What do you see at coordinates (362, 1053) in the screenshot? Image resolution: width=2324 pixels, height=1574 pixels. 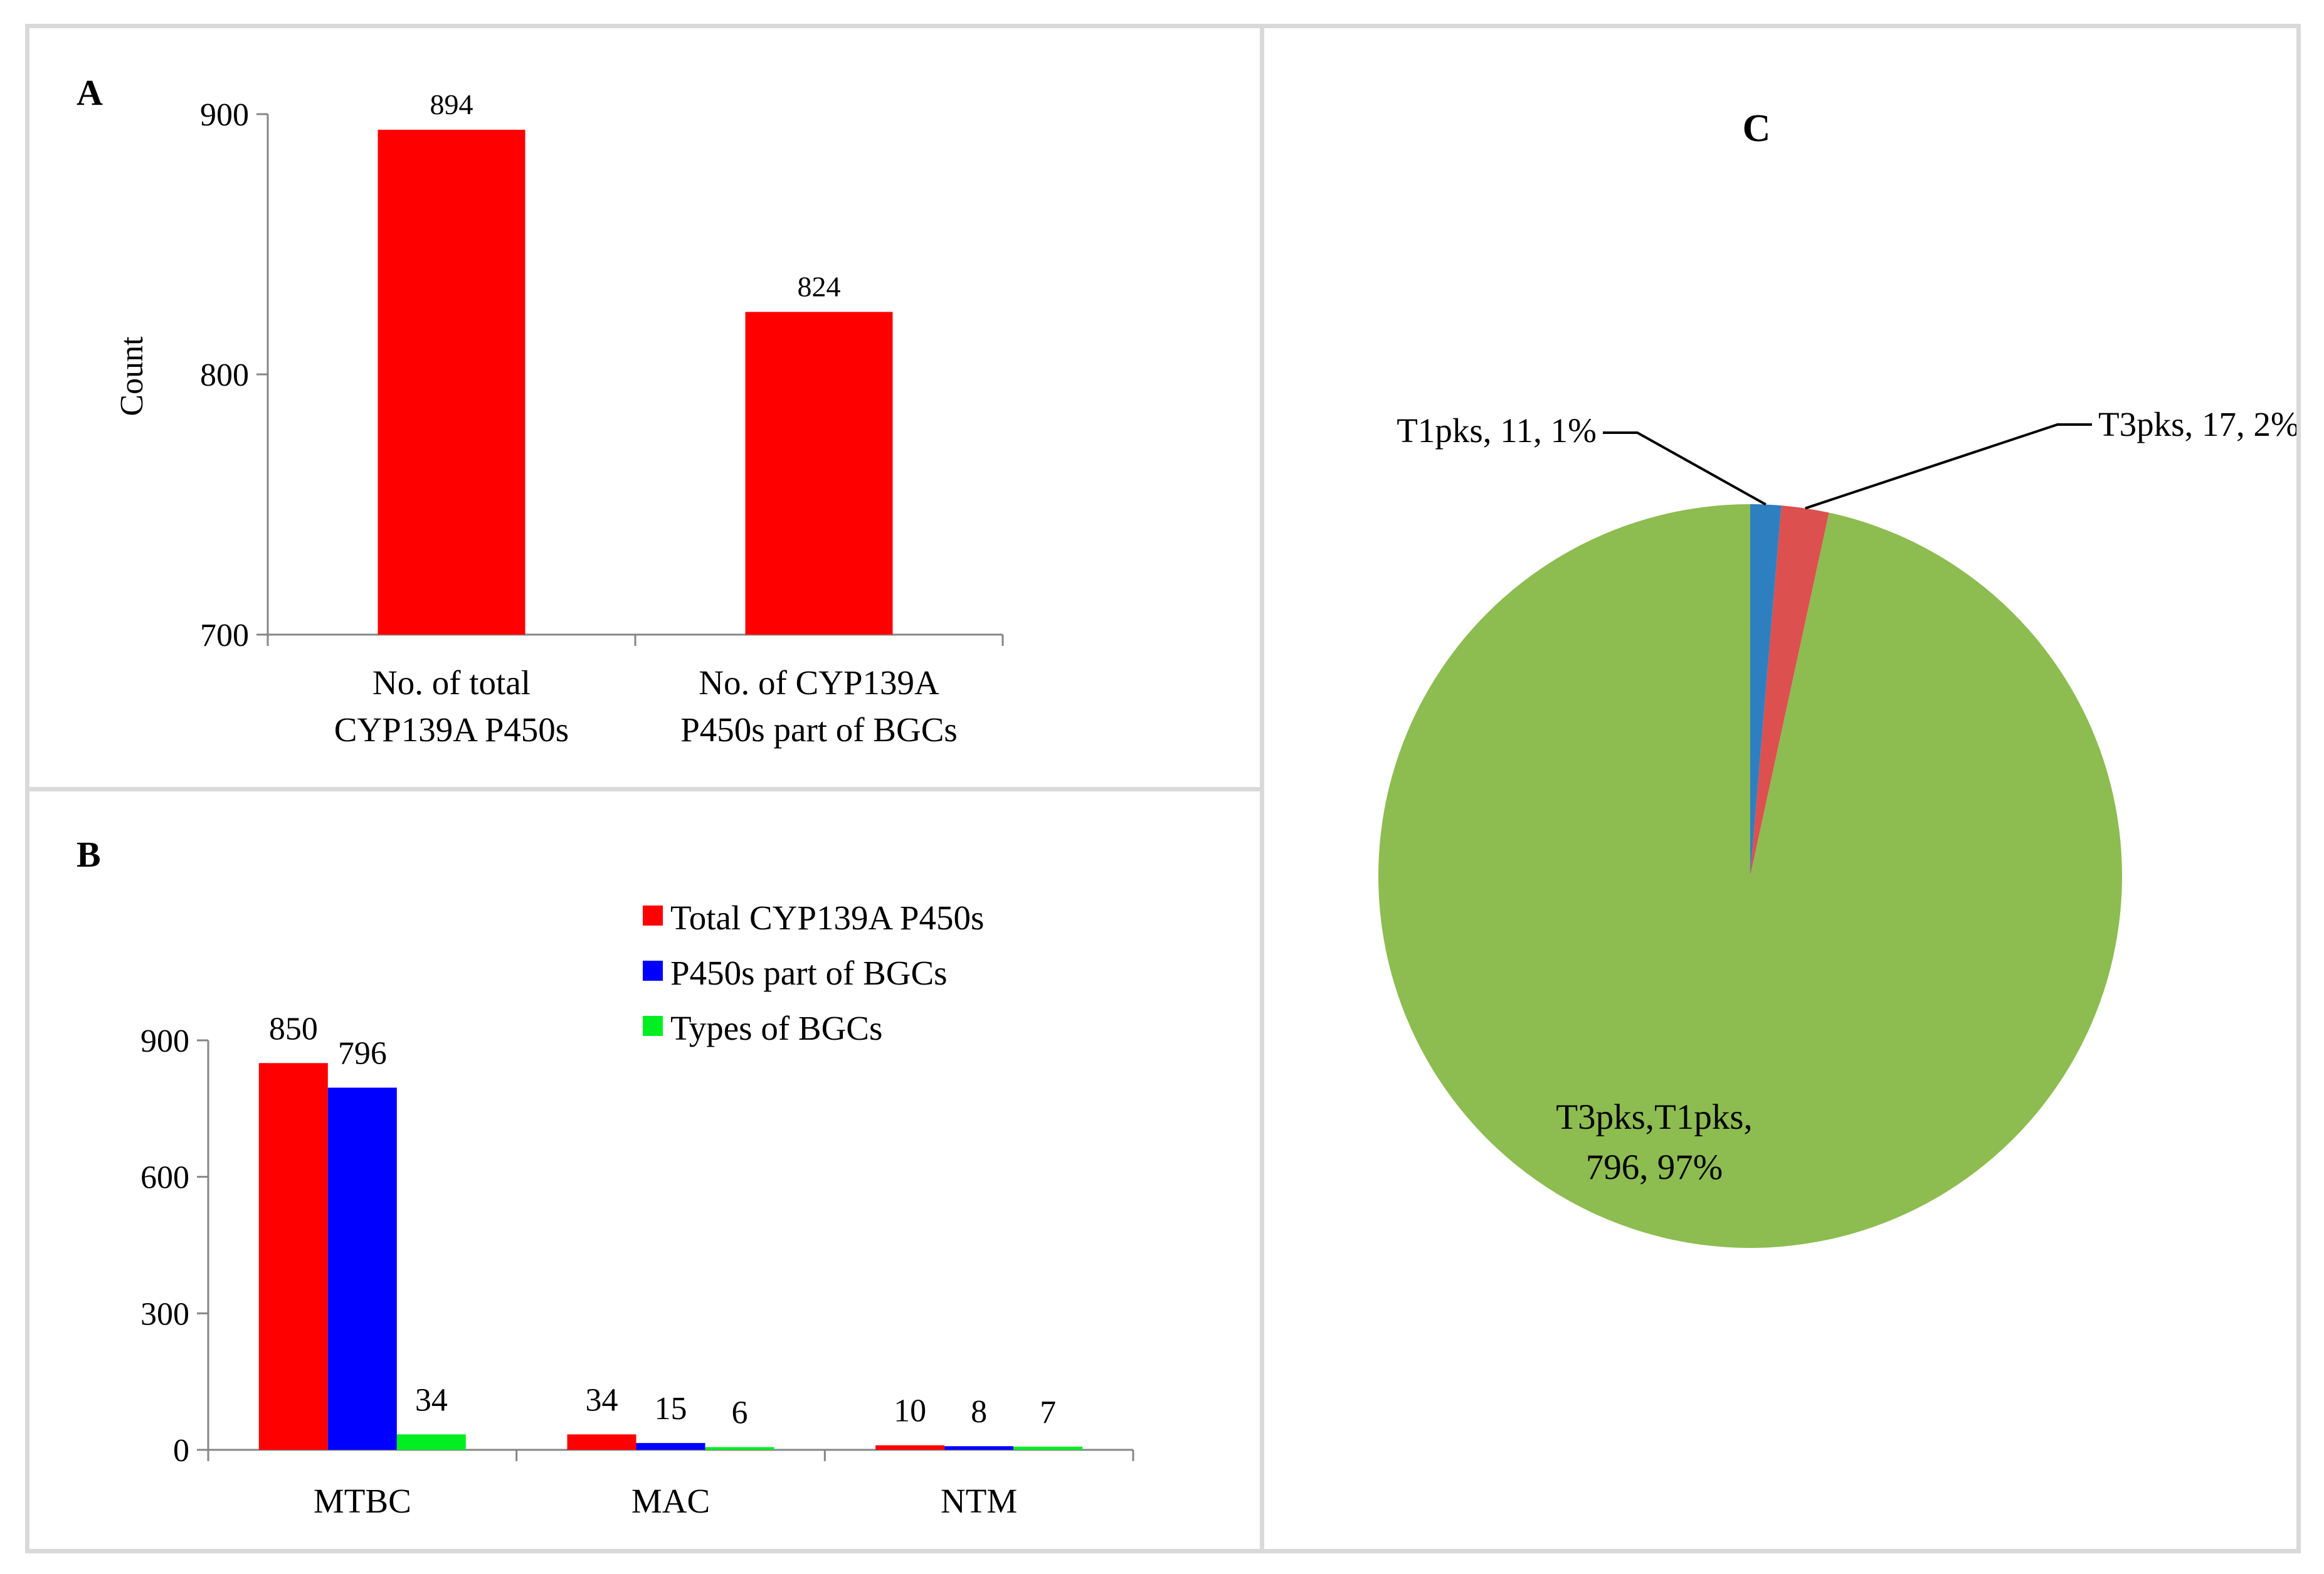 I see `b-bar-value-label: 796` at bounding box center [362, 1053].